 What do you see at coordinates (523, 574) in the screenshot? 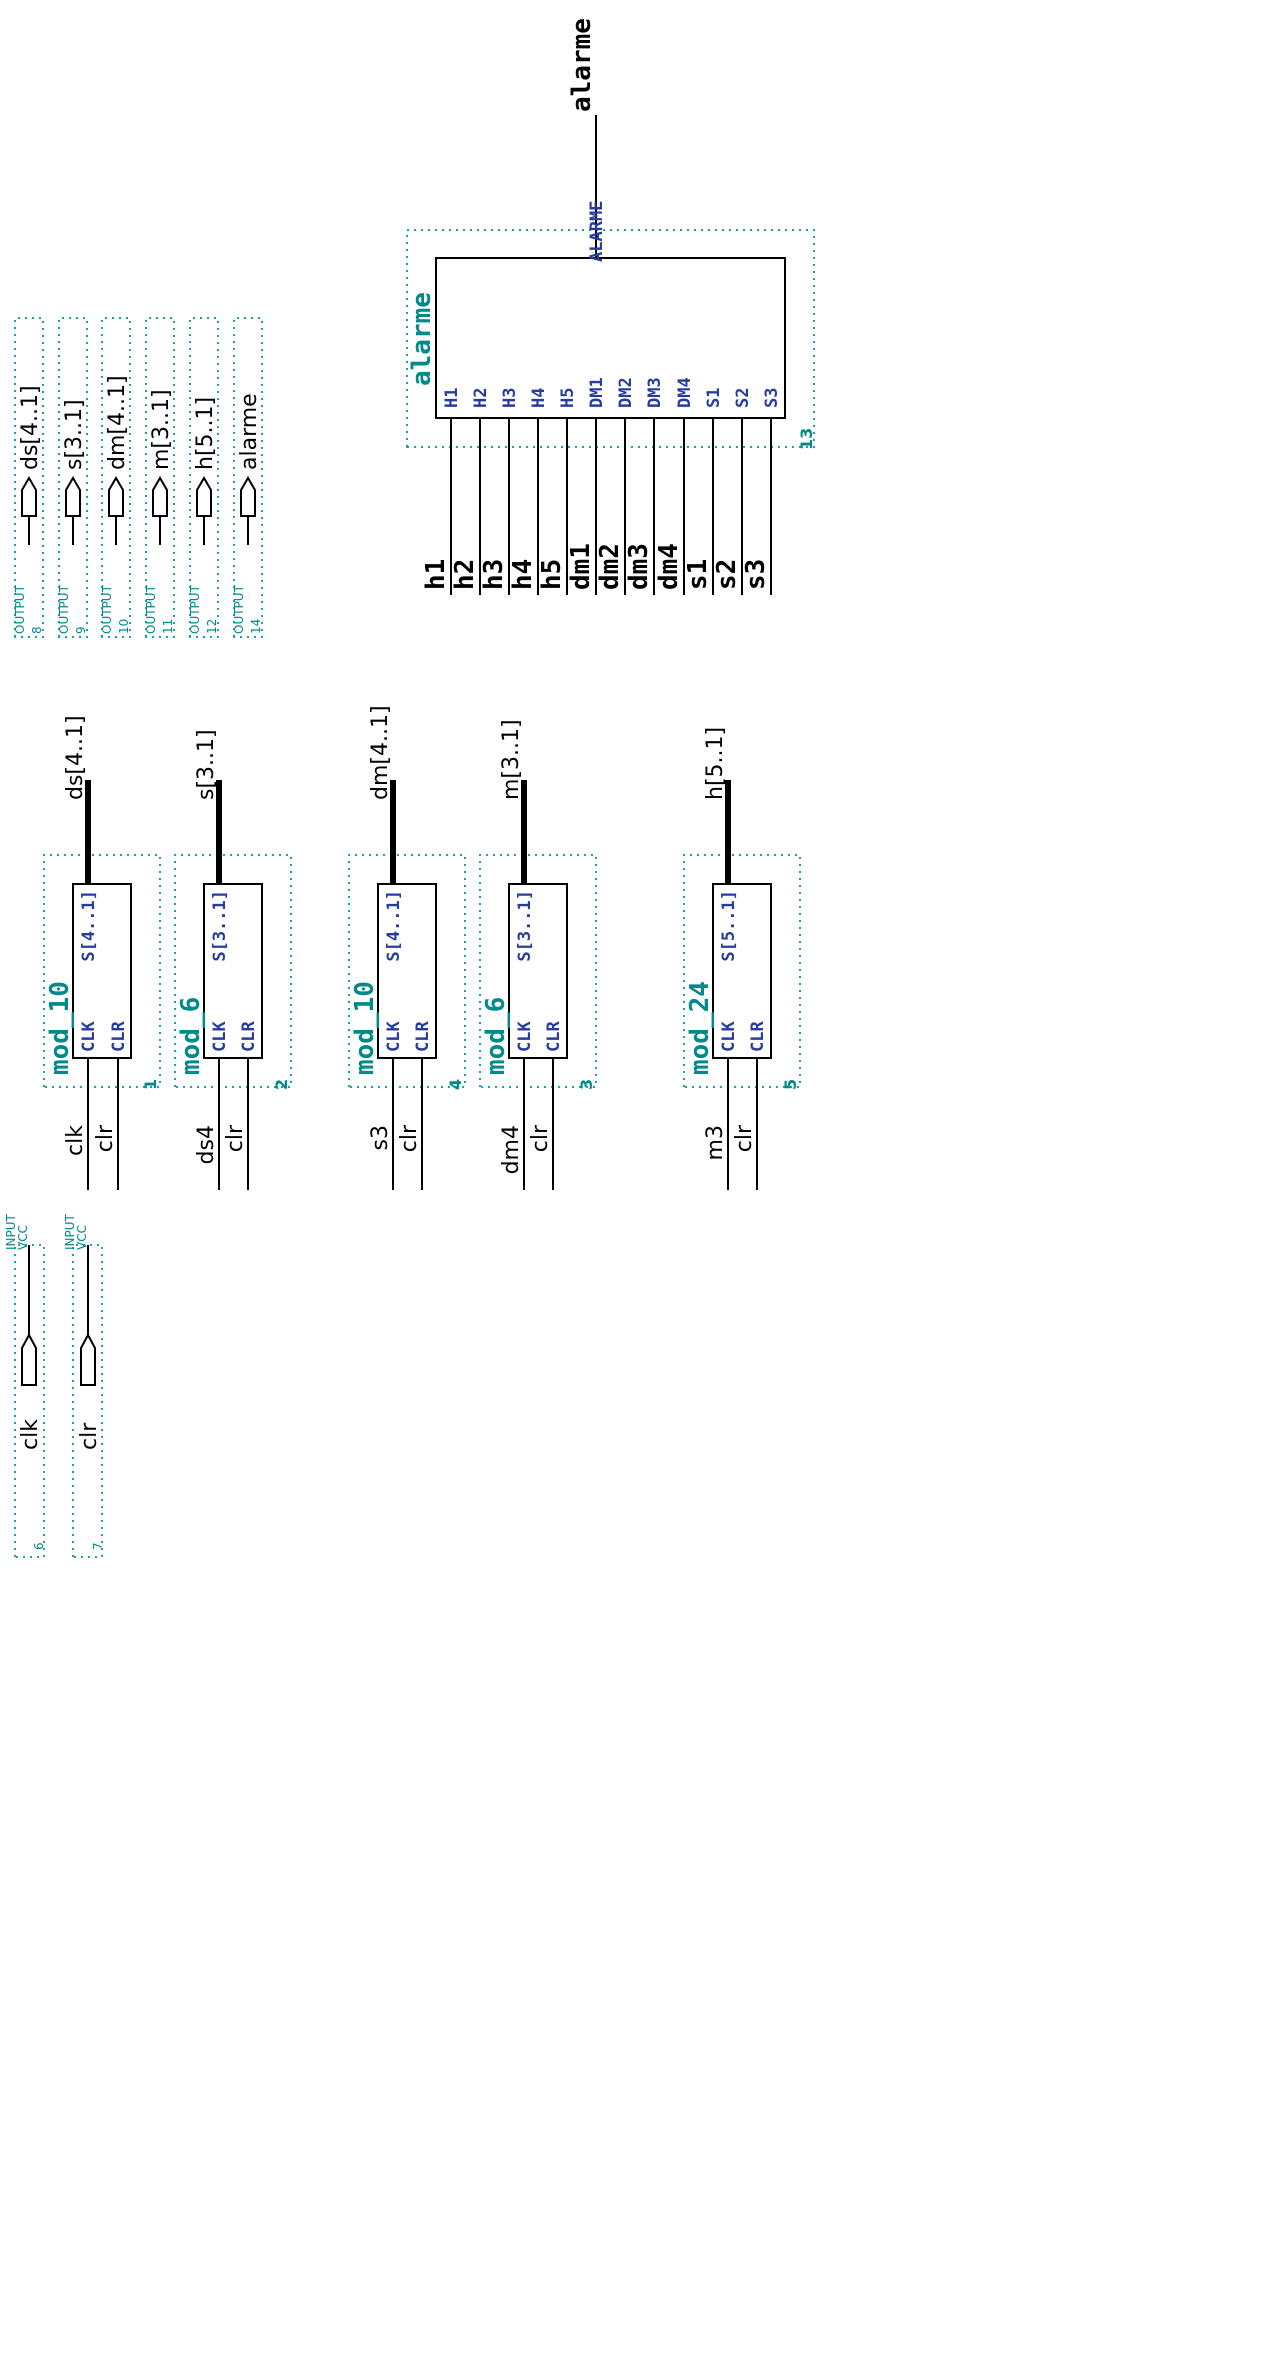
I see `signal-h4: h4` at bounding box center [523, 574].